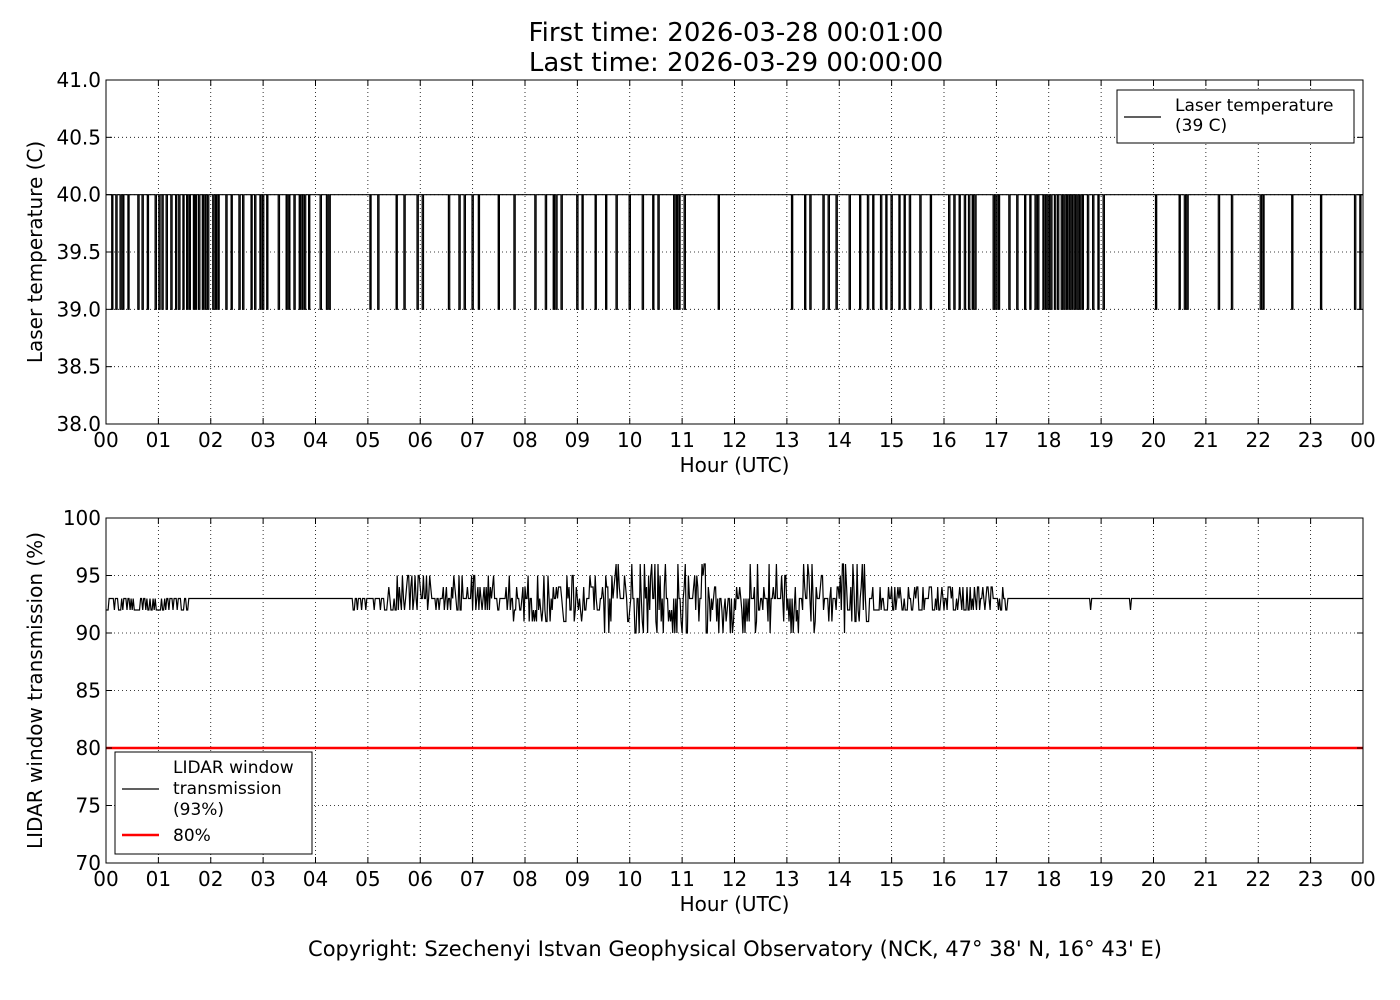  I want to click on y-tick-label: 40.0, so click(78, 195).